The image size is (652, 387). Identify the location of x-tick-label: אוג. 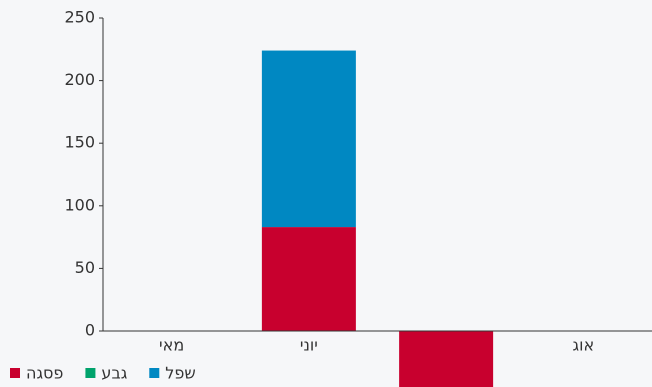
(584, 345).